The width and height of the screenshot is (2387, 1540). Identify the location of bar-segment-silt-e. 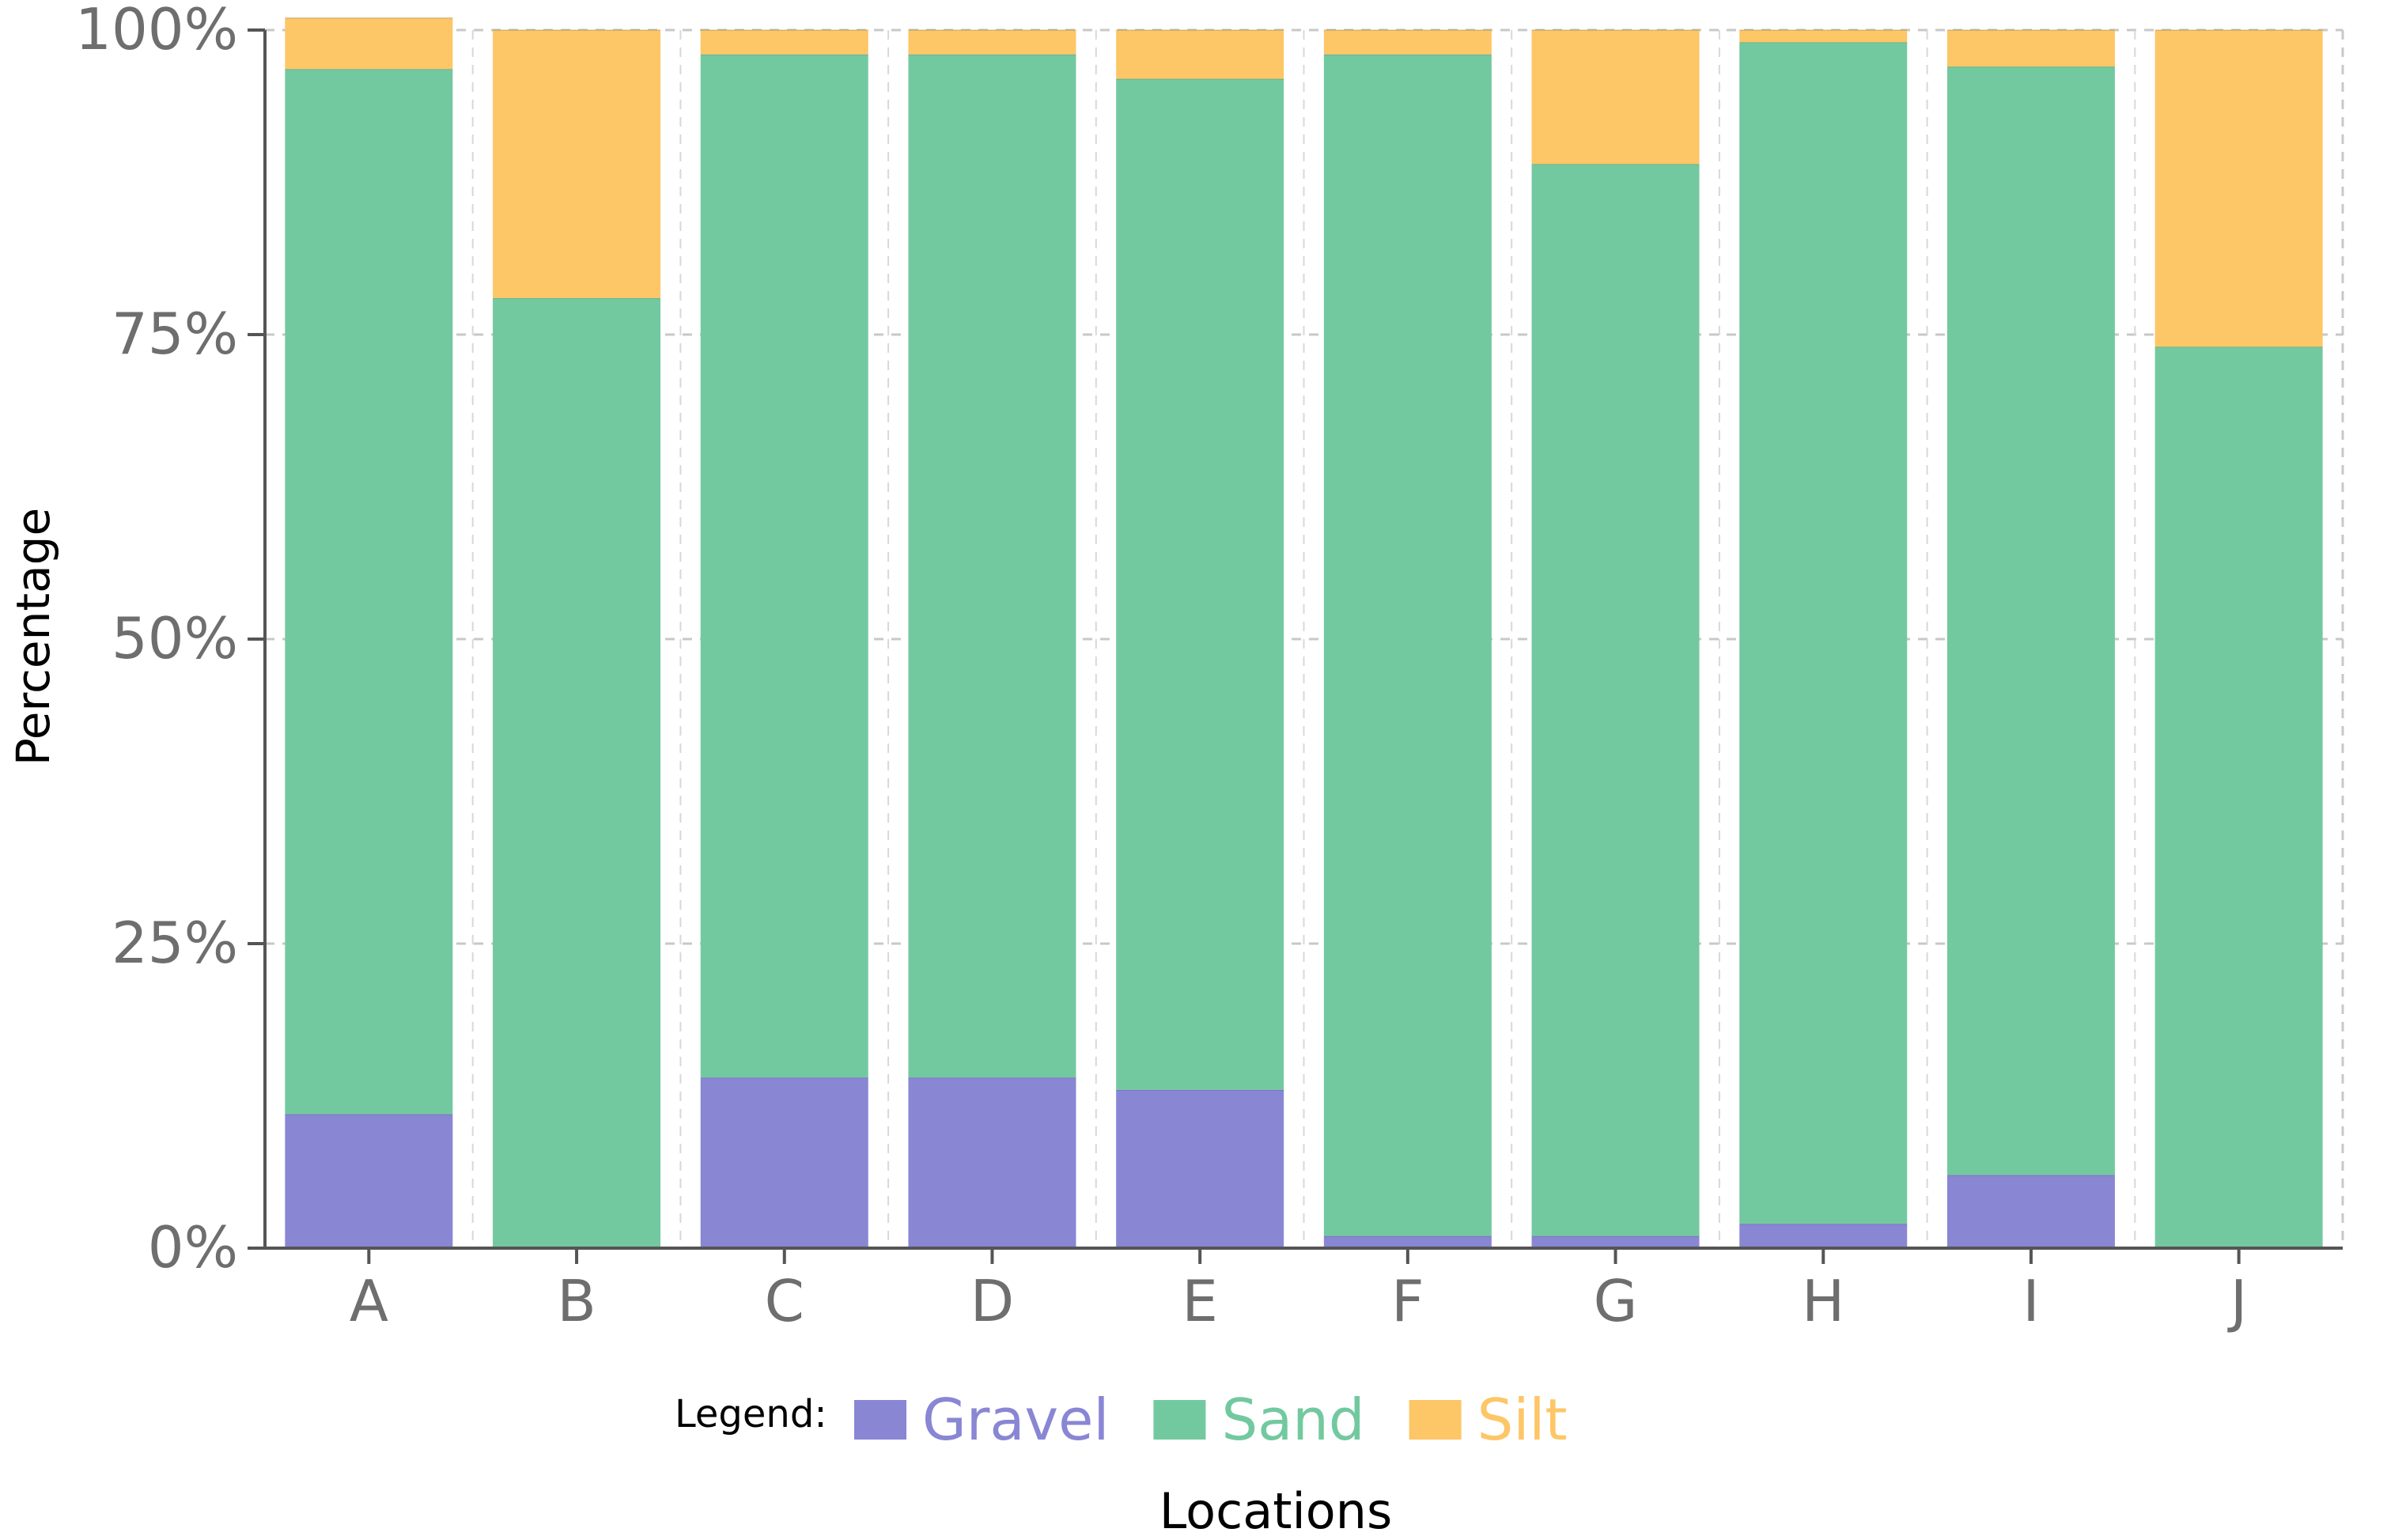
(1200, 54).